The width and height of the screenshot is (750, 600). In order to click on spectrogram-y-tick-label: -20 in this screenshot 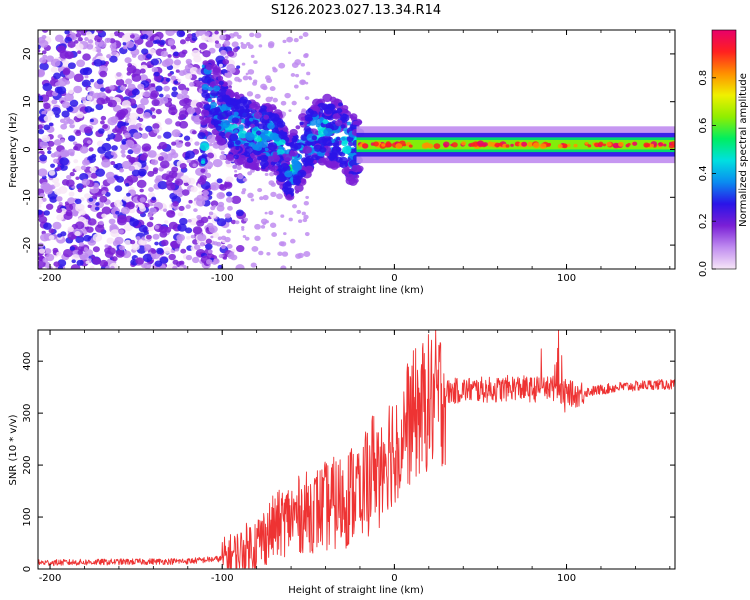, I will do `click(27, 245)`.